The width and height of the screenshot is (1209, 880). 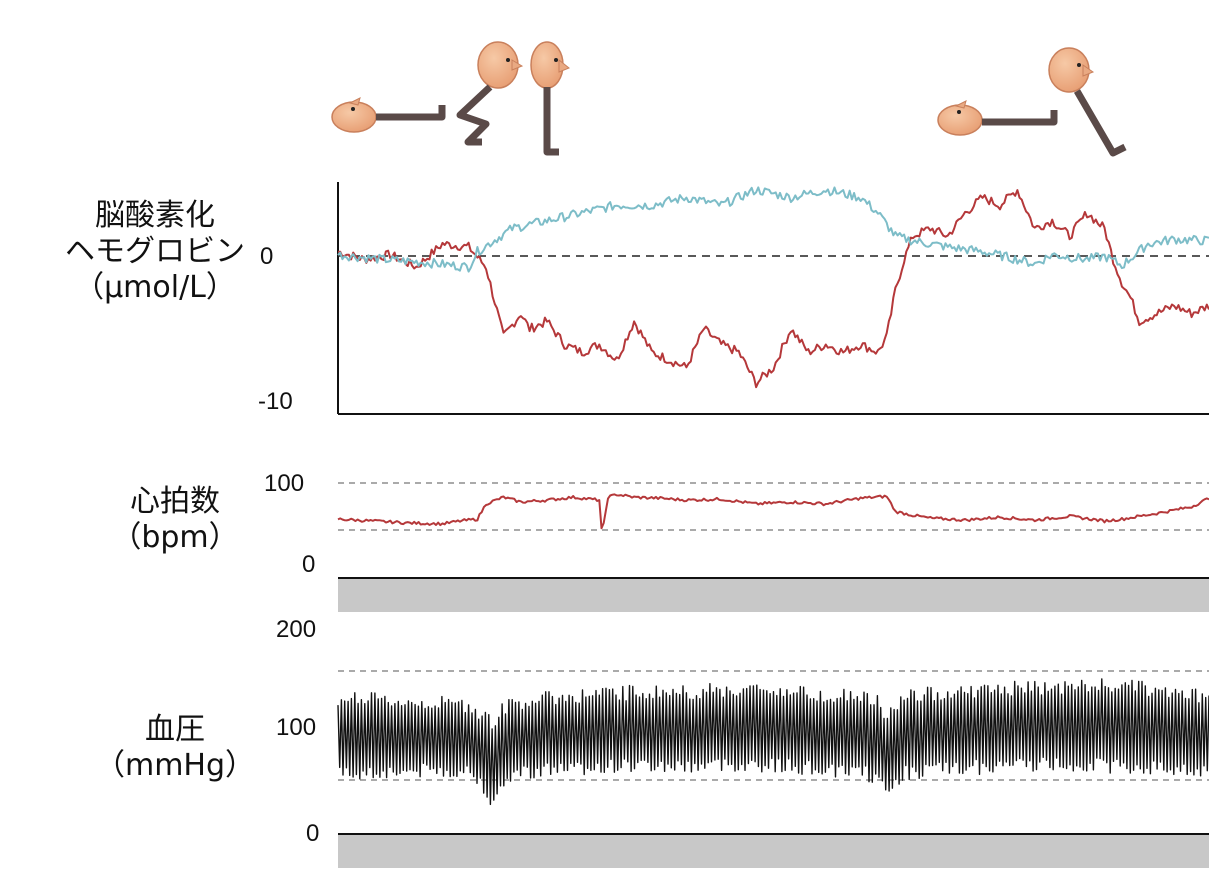 I want to click on hr-tick-100: 100, so click(x=284, y=483).